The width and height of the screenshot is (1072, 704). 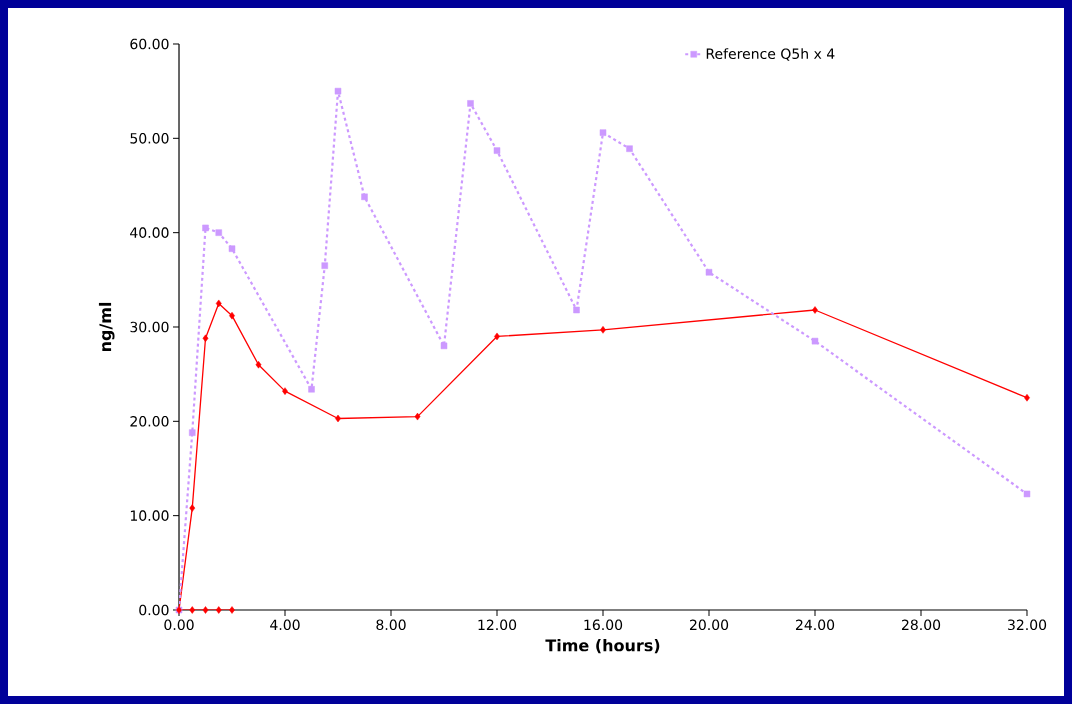 I want to click on x-tick-label: 4.00, so click(x=285, y=625).